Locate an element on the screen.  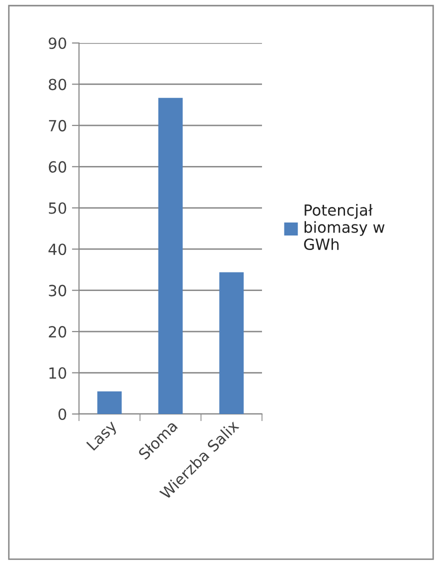
y-tick-label: 40 is located at coordinates (57, 250).